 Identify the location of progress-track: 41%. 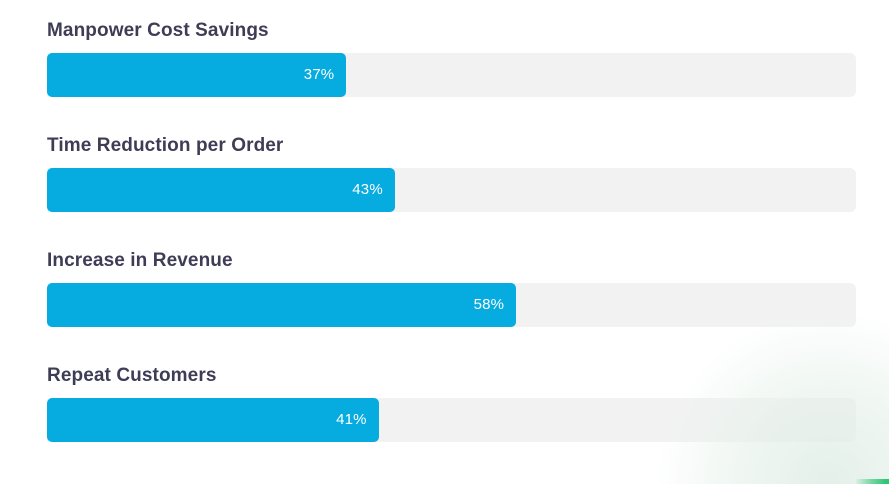
(451, 420).